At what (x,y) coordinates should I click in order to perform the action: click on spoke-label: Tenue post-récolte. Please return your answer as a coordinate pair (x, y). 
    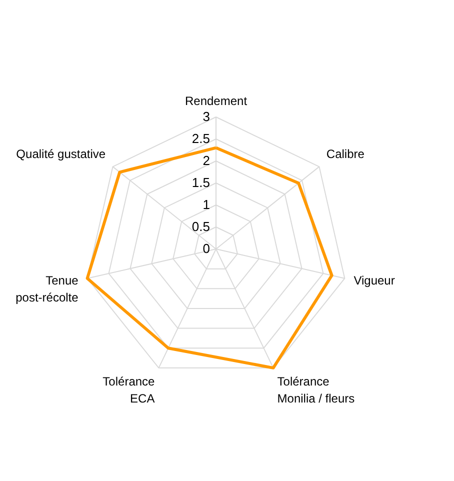
    Looking at the image, I should click on (47, 288).